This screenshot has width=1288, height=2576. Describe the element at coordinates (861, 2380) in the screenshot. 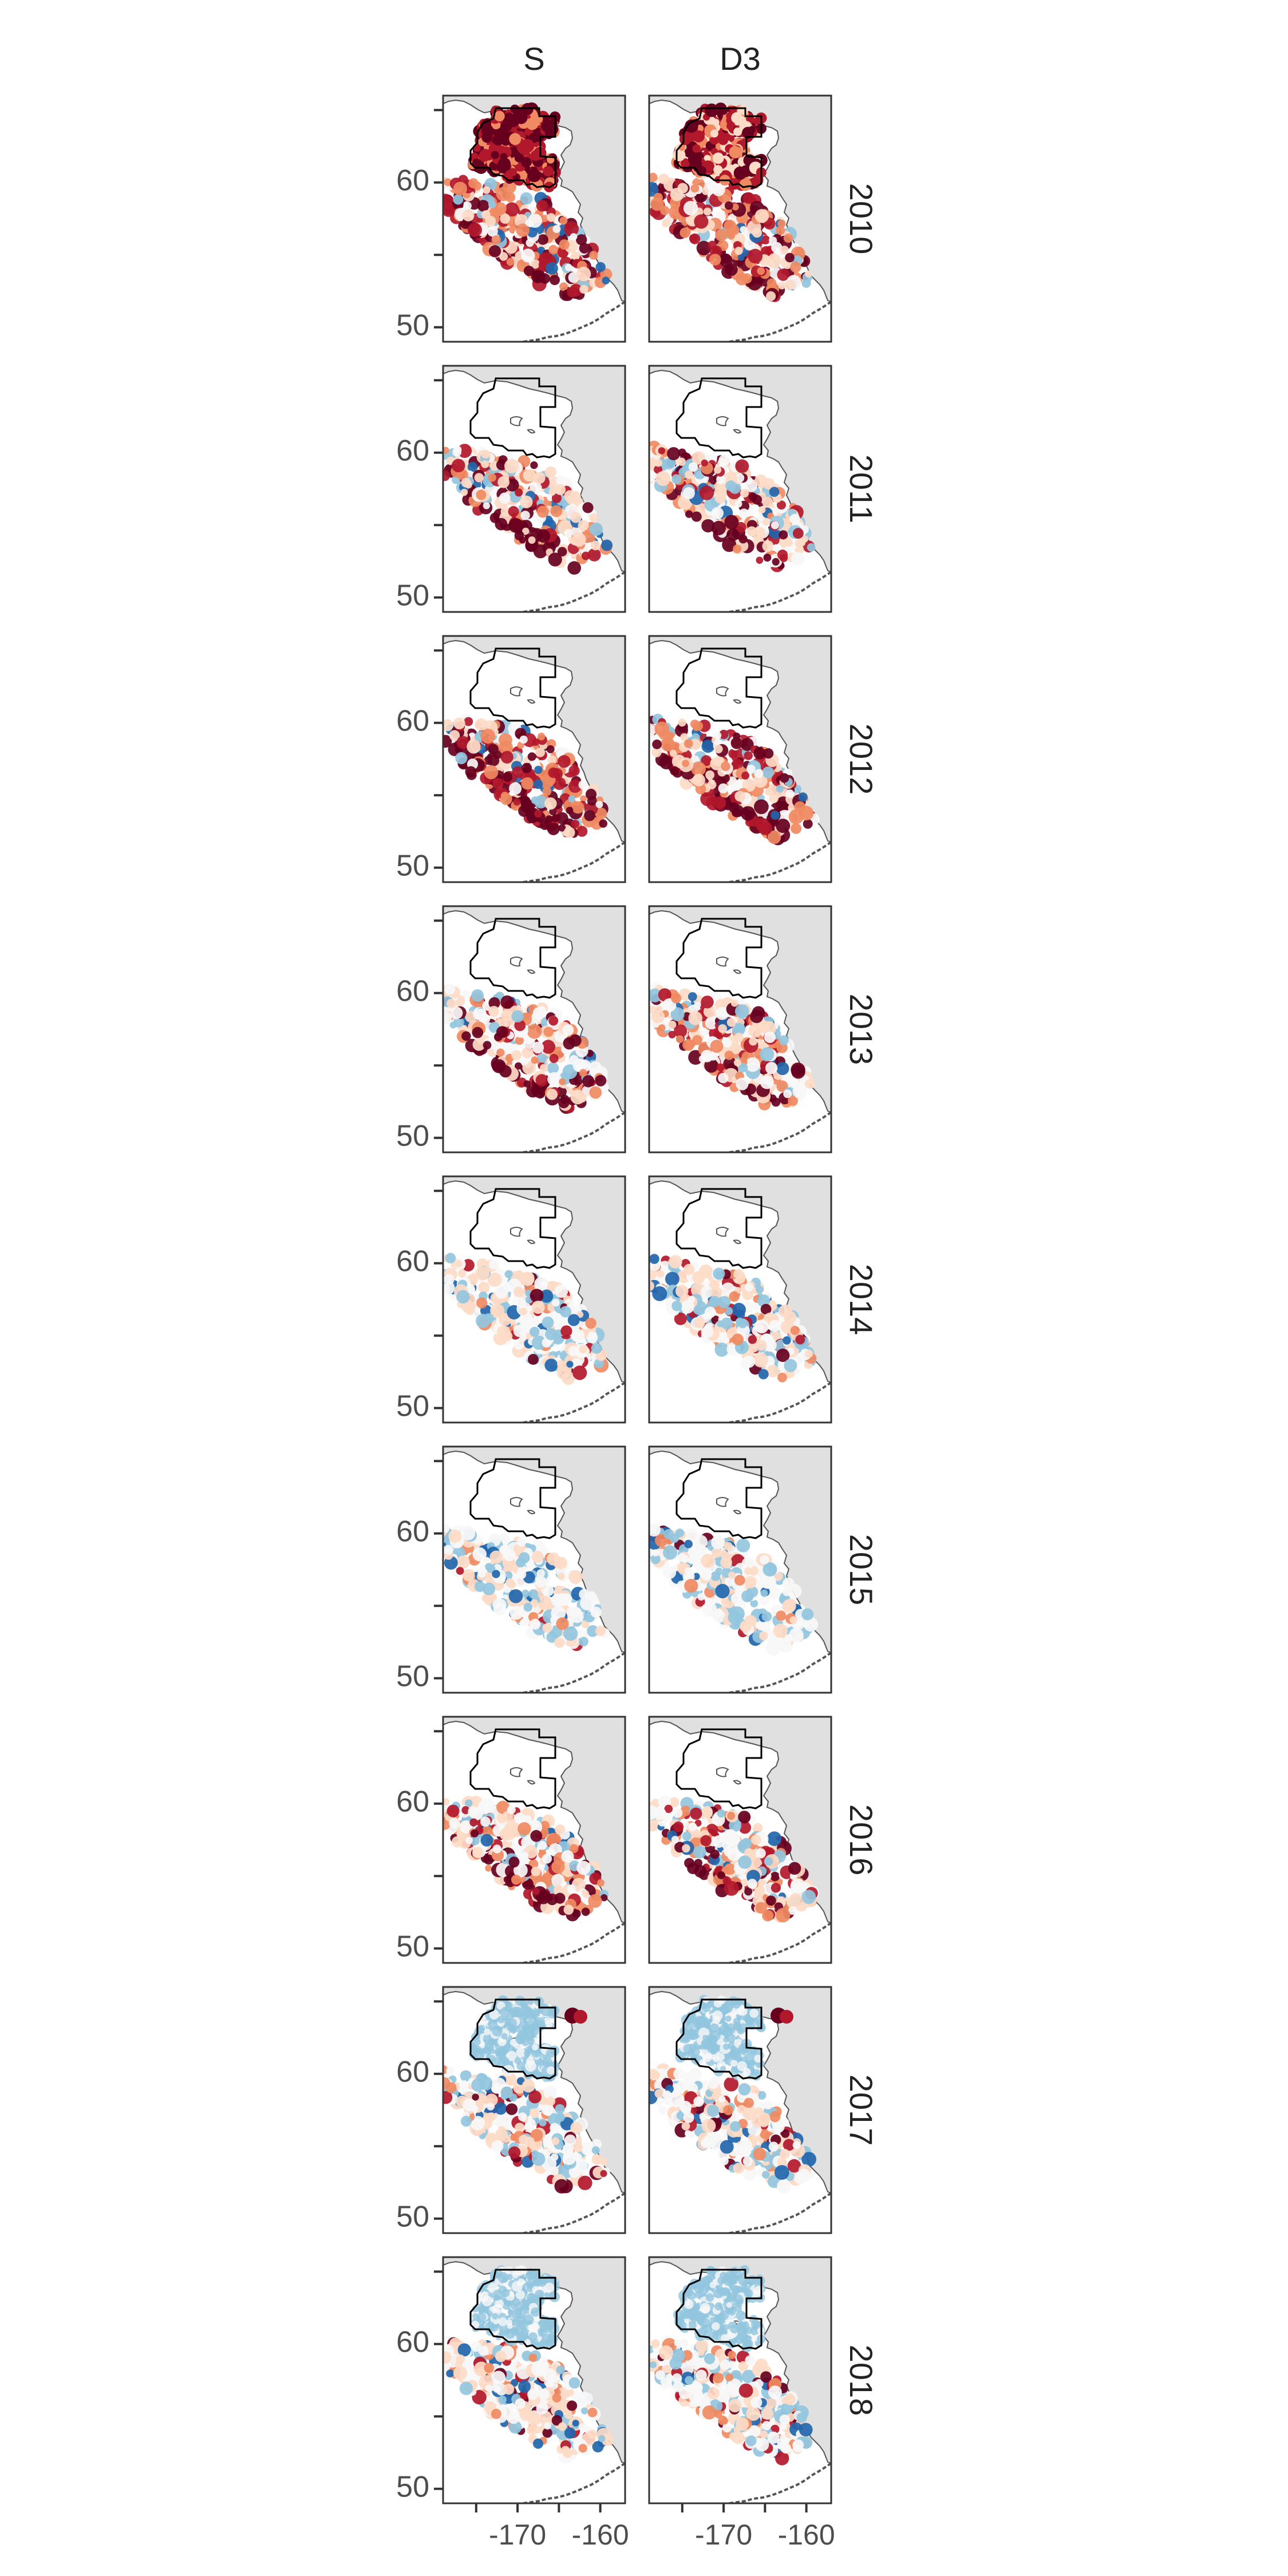

I see `row-label-2018: 2018` at that location.